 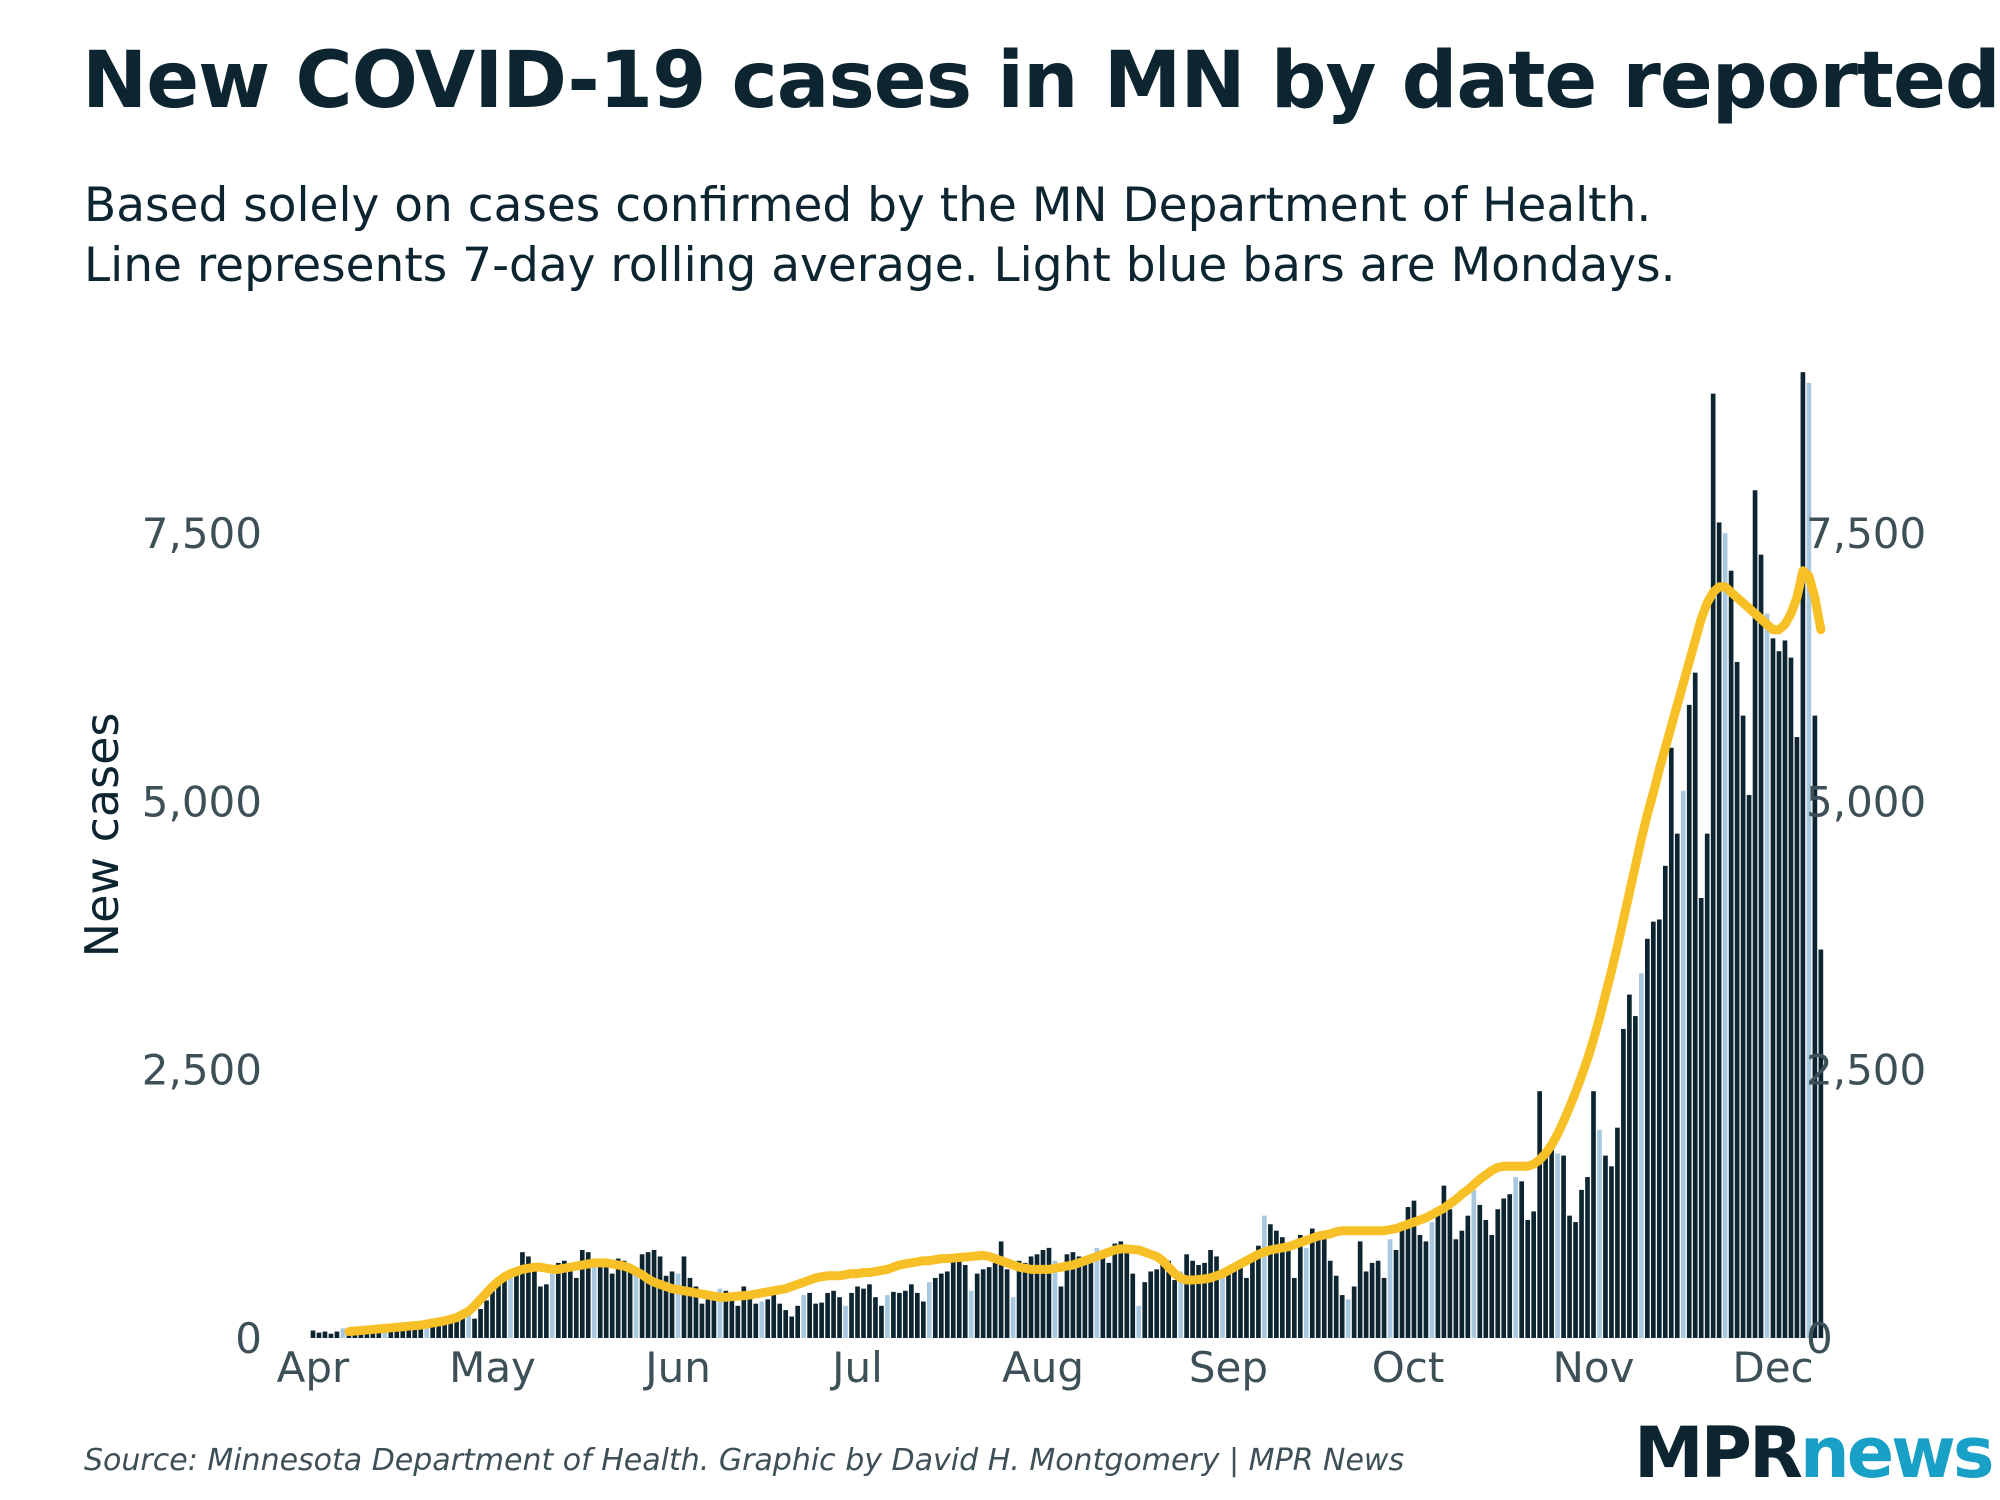 What do you see at coordinates (1718, 1453) in the screenshot?
I see `logo-mpr: MPR` at bounding box center [1718, 1453].